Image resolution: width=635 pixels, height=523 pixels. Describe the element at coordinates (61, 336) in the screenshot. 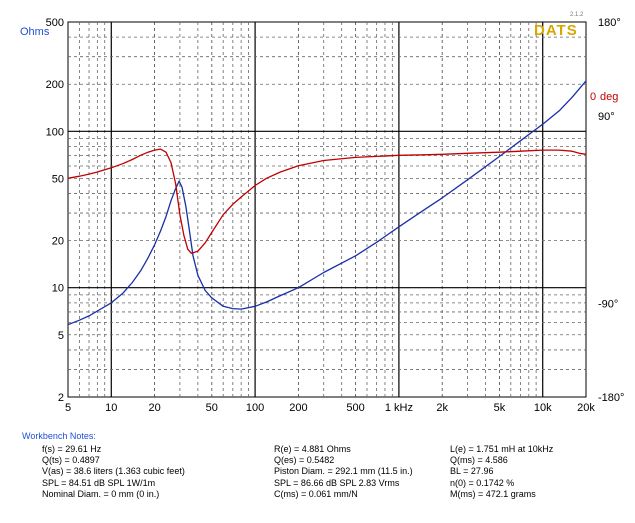

I see `y-left-tick-label: 5` at that location.